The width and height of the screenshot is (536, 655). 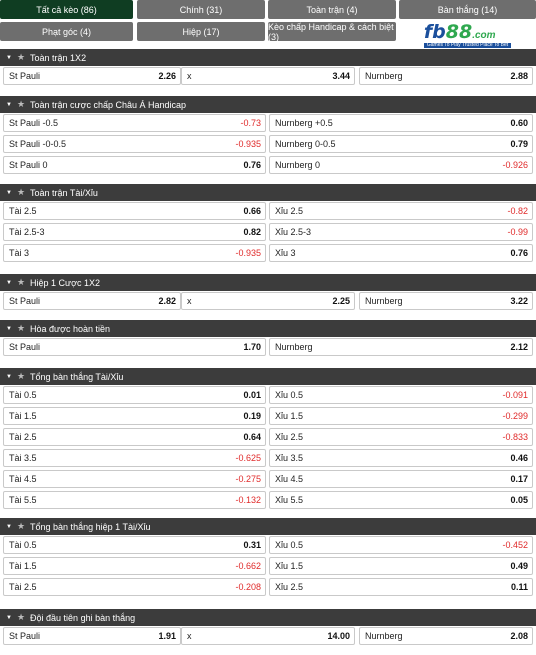 I want to click on tab-main: Chính (31), so click(x=201, y=9).